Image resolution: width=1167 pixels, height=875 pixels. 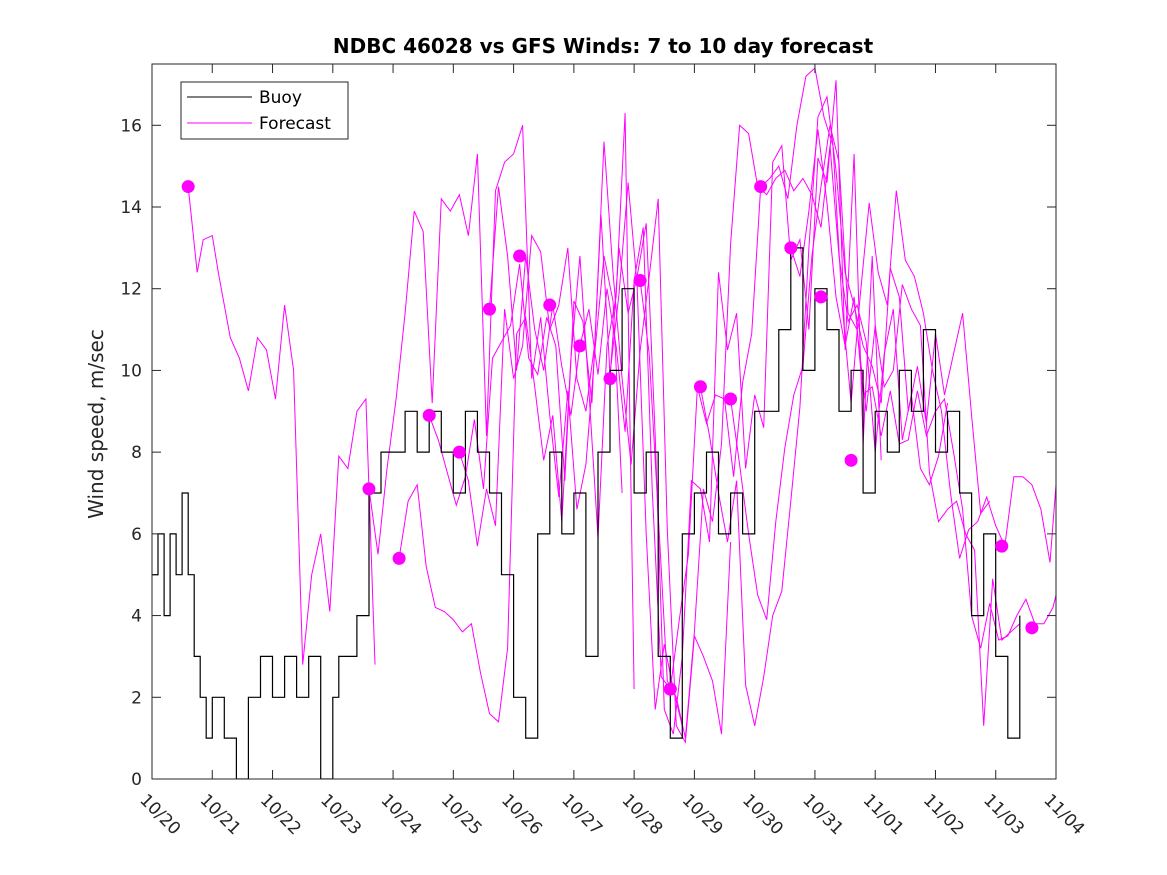 I want to click on y-tick-label: 10, so click(x=131, y=371).